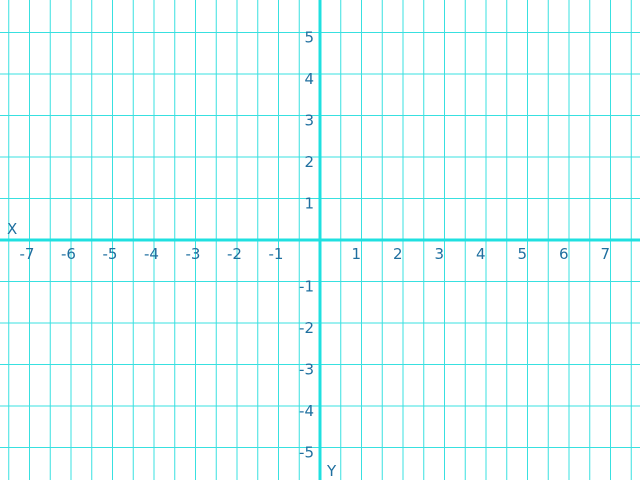 Image resolution: width=640 pixels, height=480 pixels. Describe the element at coordinates (151, 254) in the screenshot. I see `x-tick-label: -4` at that location.